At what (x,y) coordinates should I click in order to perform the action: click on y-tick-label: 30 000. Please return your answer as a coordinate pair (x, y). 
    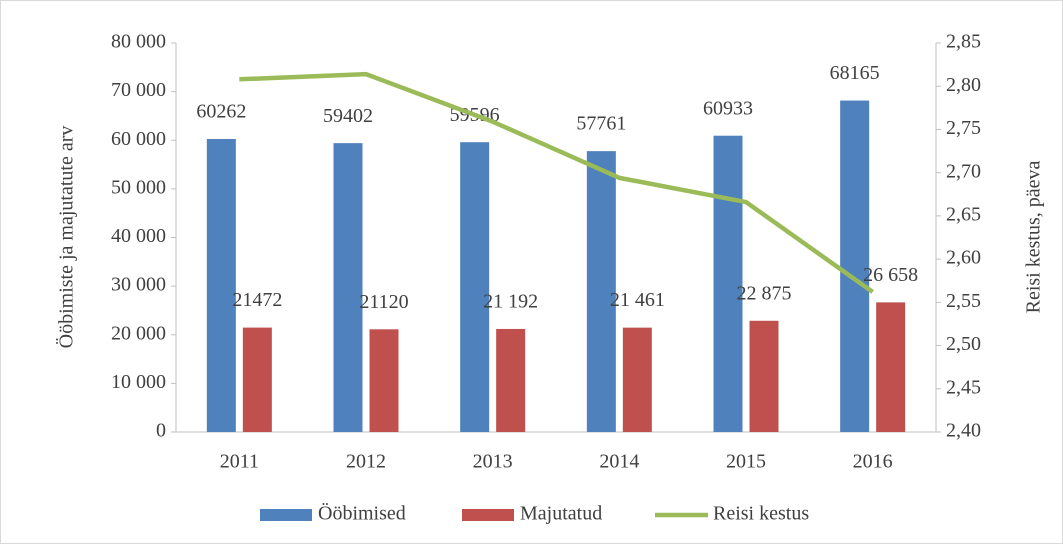
    Looking at the image, I should click on (138, 285).